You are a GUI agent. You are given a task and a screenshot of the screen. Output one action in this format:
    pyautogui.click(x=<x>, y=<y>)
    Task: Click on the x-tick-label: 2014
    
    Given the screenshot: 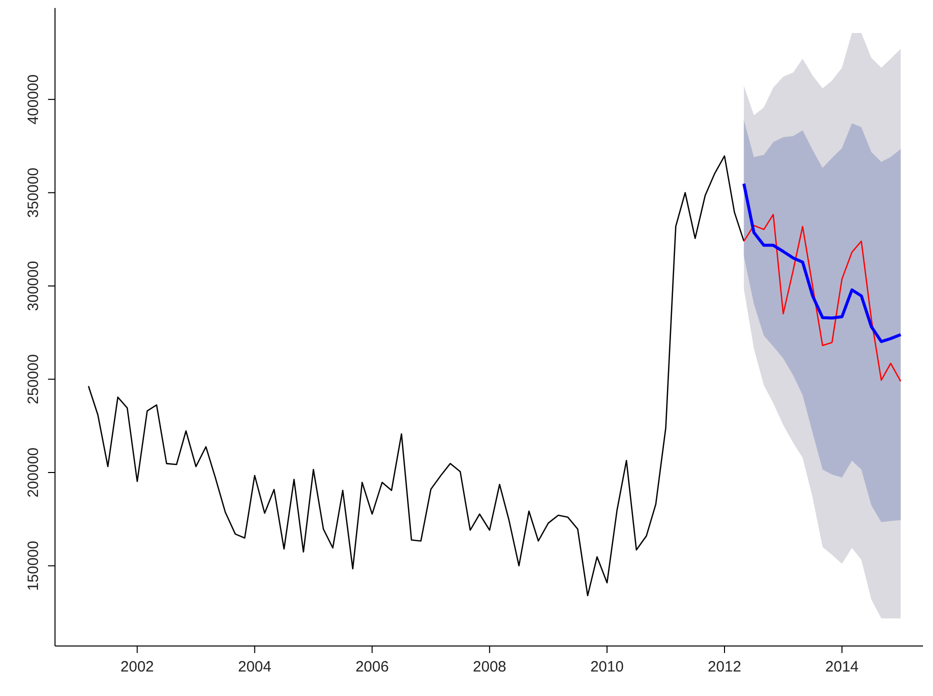 What is the action you would take?
    pyautogui.click(x=842, y=667)
    